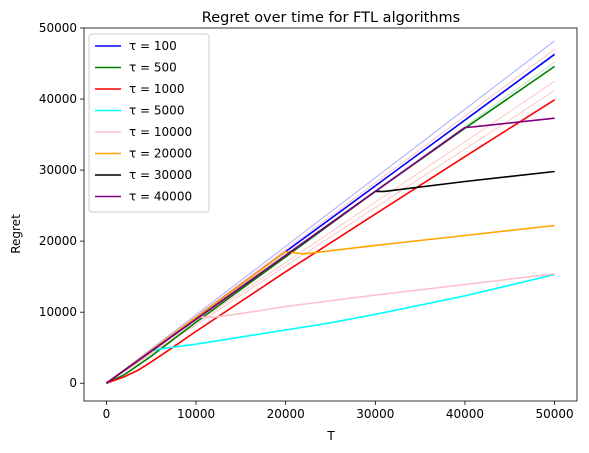 The width and height of the screenshot is (589, 453). I want to click on y-tick-label: 20000, so click(58, 241).